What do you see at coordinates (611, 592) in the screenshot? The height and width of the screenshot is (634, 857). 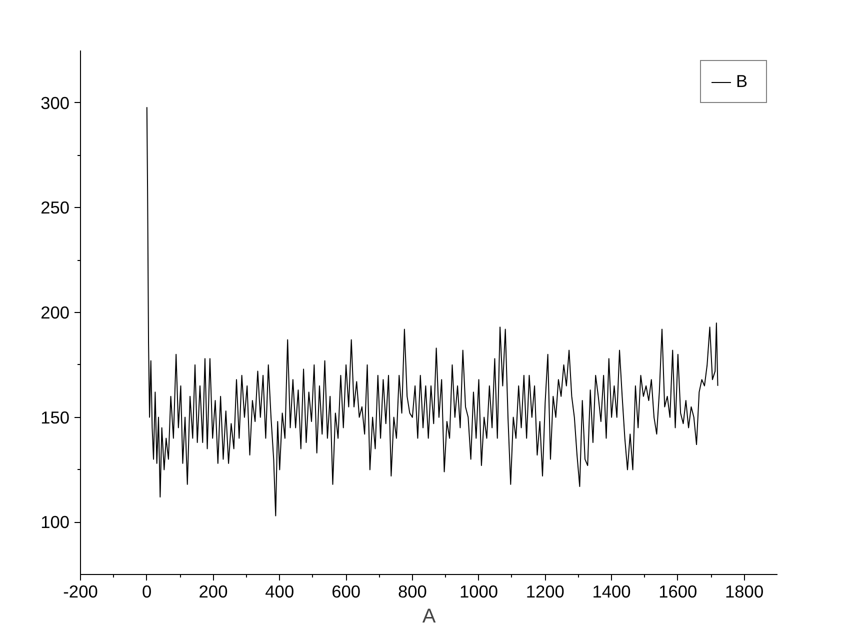 I see `x-tick-label: 1400` at bounding box center [611, 592].